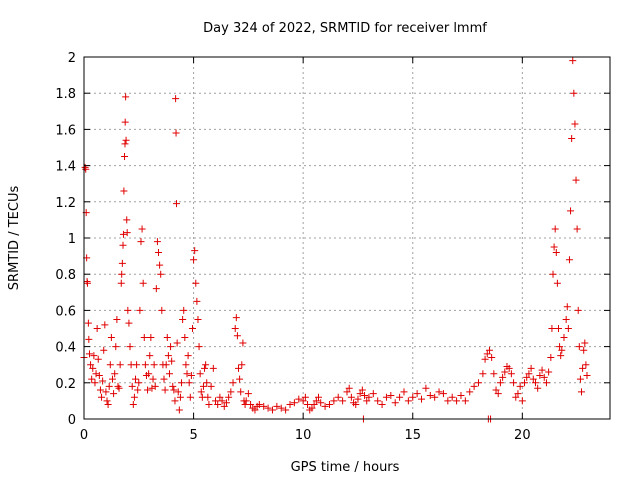  What do you see at coordinates (72, 239) in the screenshot?
I see `y-tick-label: 1` at bounding box center [72, 239].